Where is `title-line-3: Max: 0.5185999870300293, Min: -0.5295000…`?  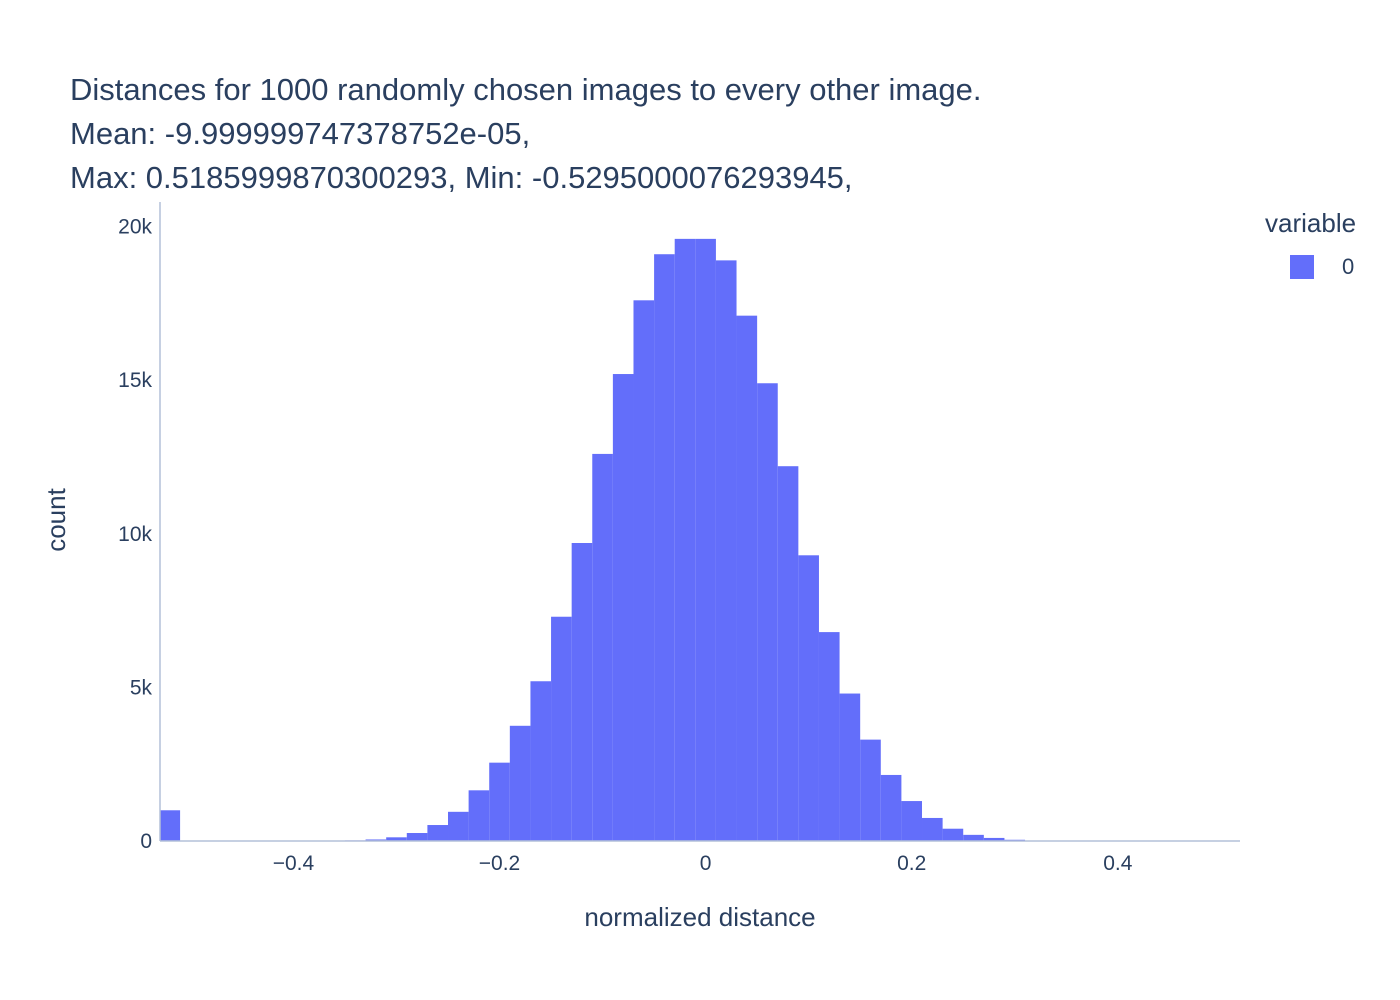
title-line-3: Max: 0.5185999870300293, Min: -0.5295000… is located at coordinates (461, 177).